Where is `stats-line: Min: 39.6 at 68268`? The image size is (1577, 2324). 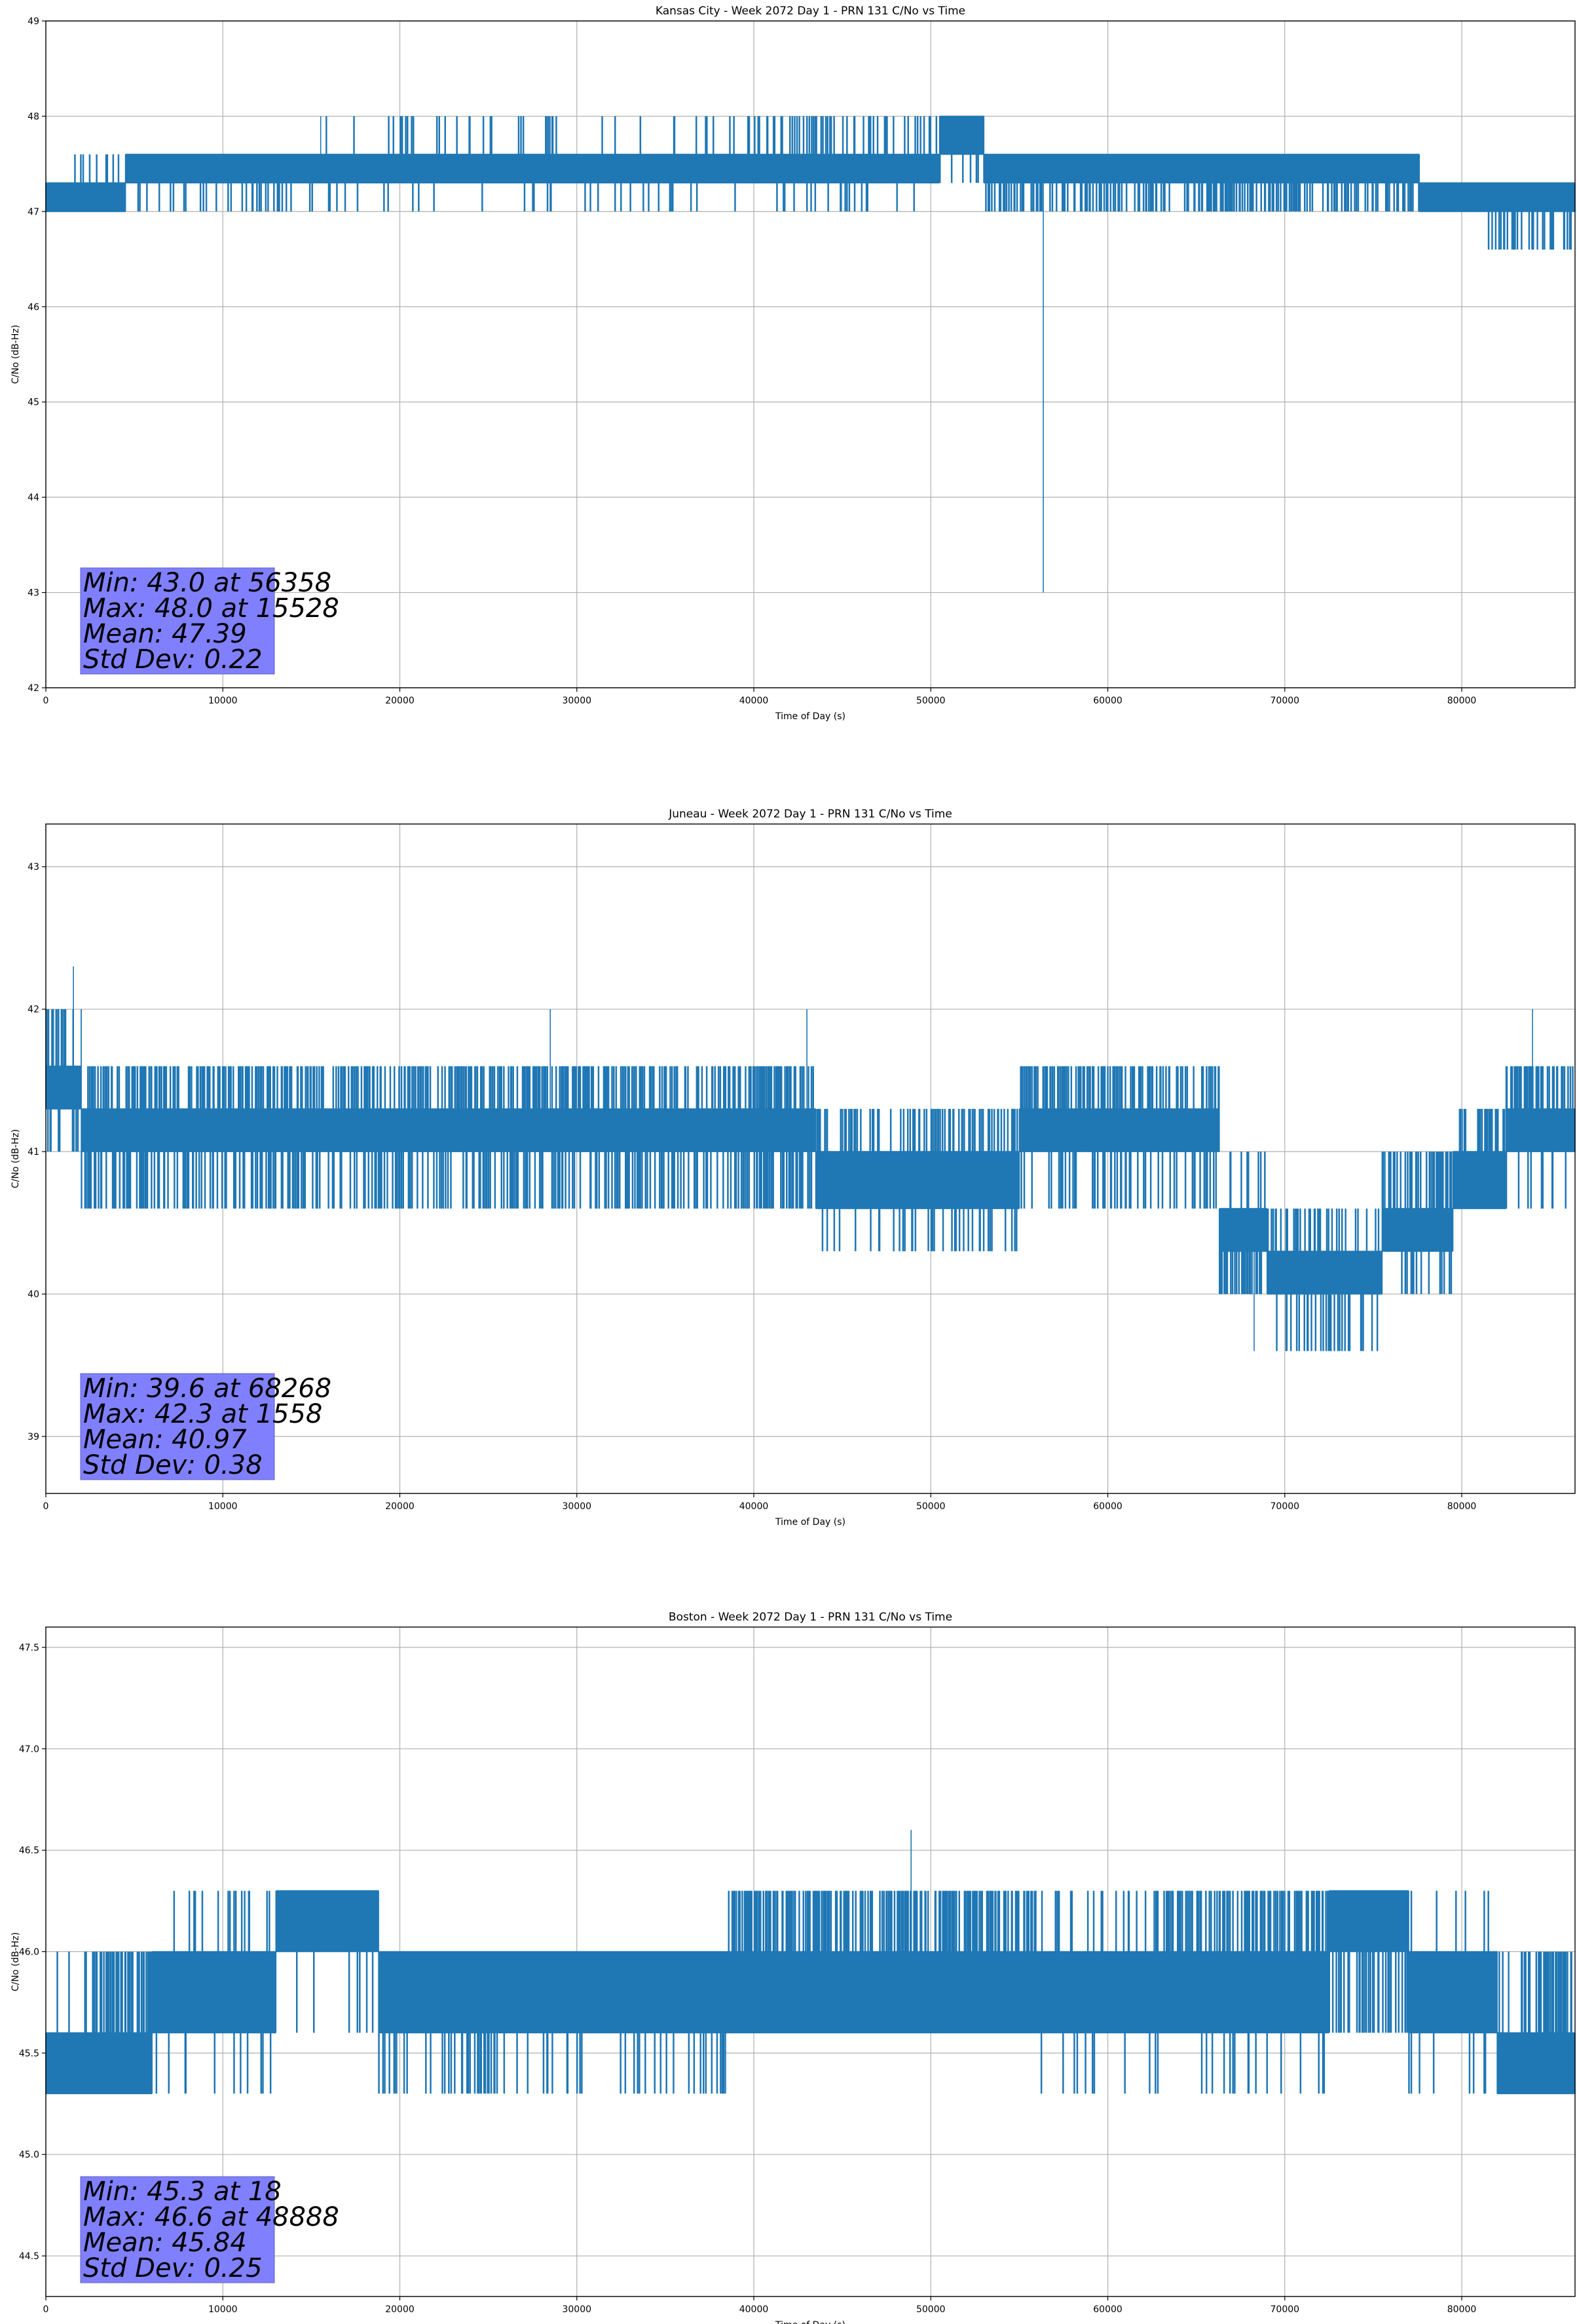
stats-line: Min: 39.6 at 68268 is located at coordinates (207, 1389).